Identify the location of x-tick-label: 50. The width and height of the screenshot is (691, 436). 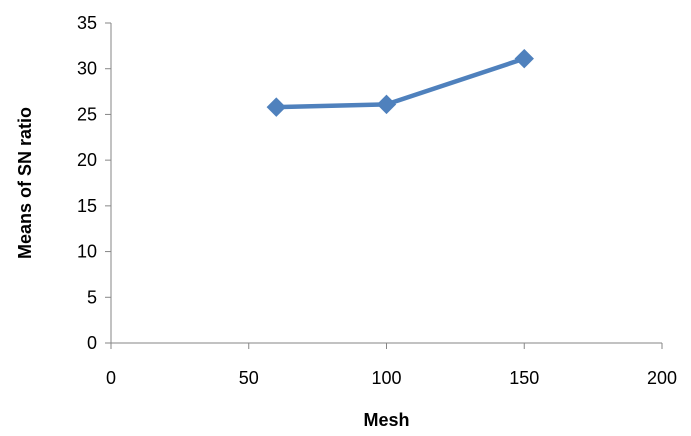
(249, 378).